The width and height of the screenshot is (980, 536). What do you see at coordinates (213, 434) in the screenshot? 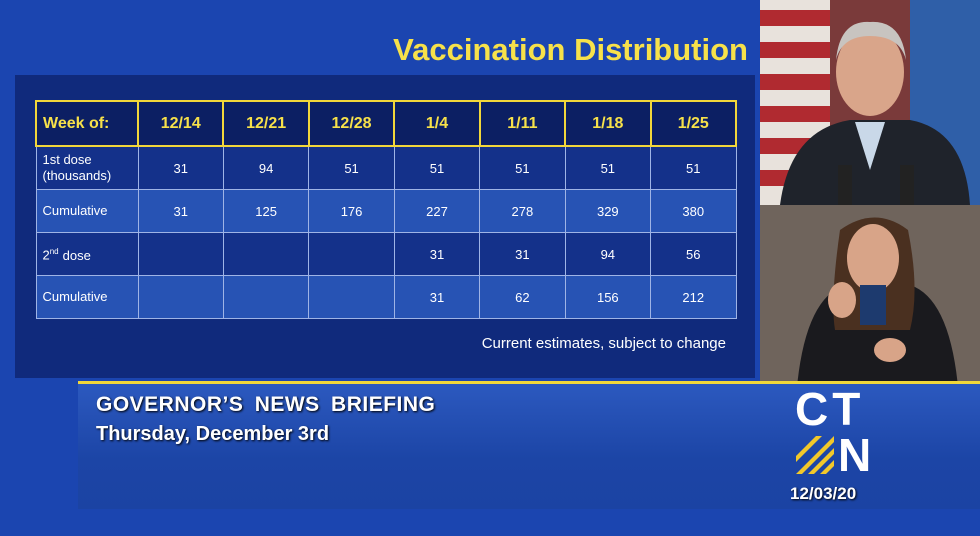
I see `briefing-date: Thursday, December 3rd` at bounding box center [213, 434].